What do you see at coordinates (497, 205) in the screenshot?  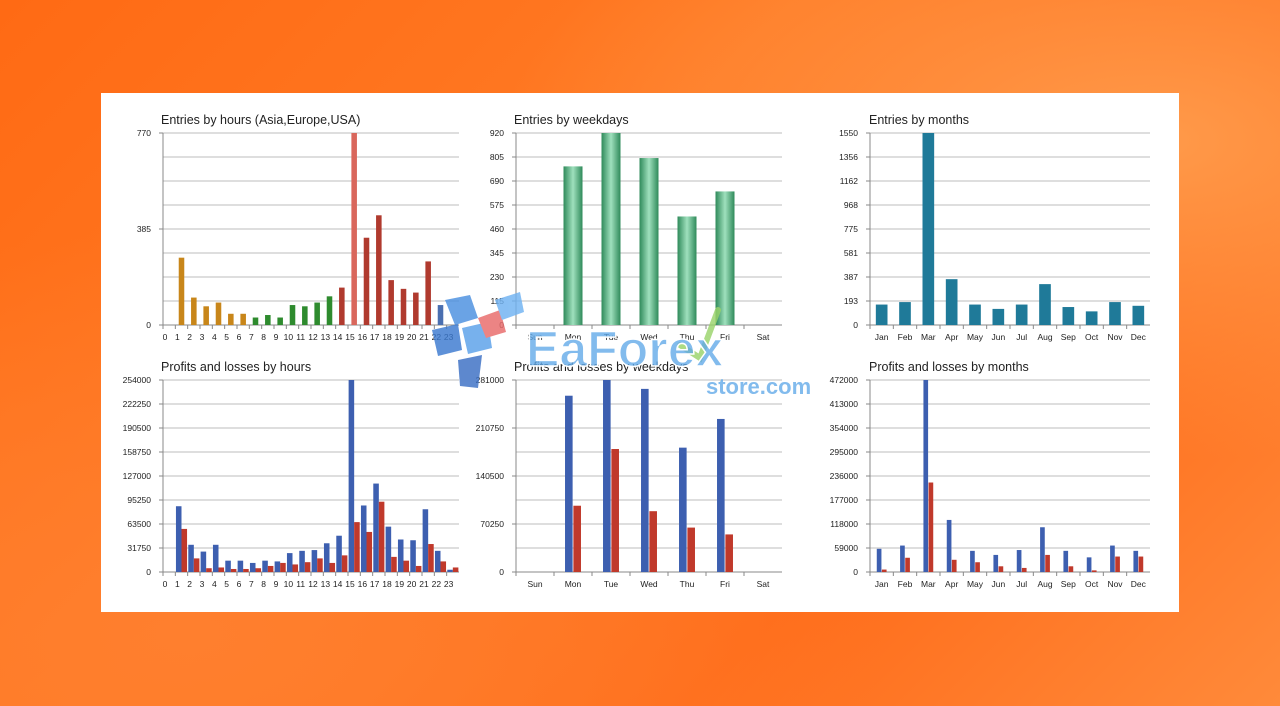 I see `y-tick-label: 575` at bounding box center [497, 205].